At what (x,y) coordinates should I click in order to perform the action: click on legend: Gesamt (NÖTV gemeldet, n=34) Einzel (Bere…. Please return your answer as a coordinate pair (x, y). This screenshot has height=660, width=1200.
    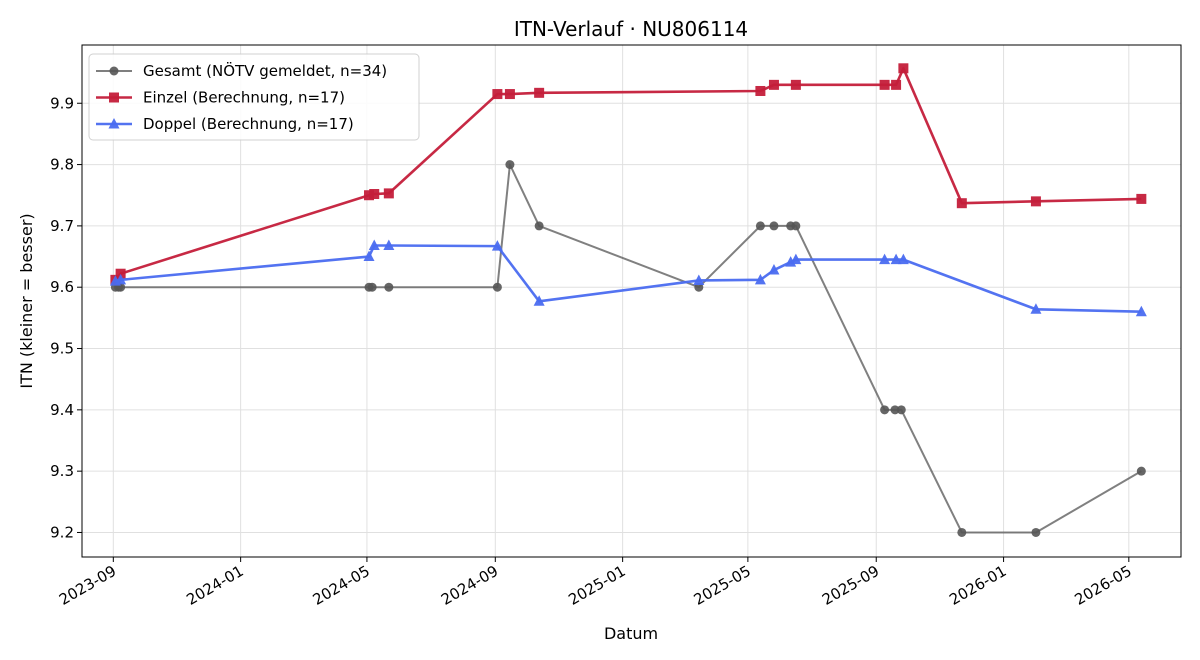
    Looking at the image, I should click on (254, 97).